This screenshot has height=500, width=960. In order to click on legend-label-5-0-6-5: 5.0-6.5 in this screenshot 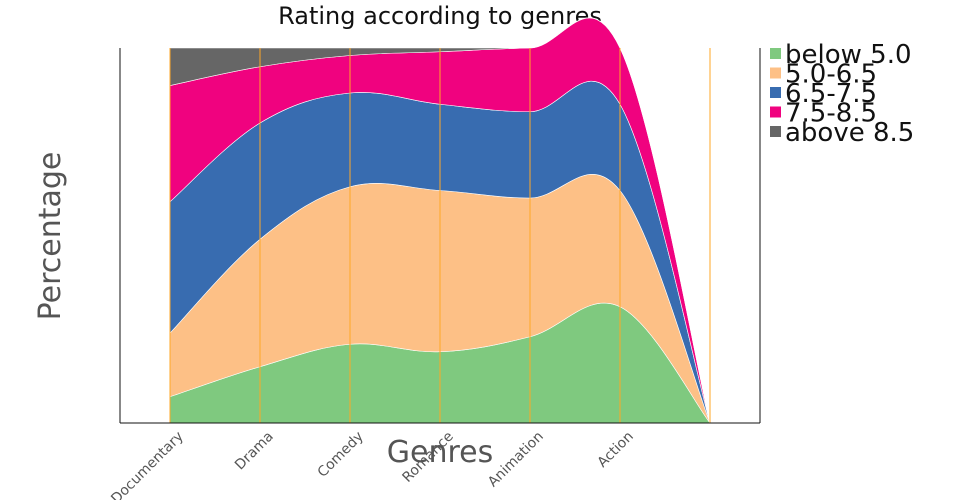, I will do `click(831, 75)`.